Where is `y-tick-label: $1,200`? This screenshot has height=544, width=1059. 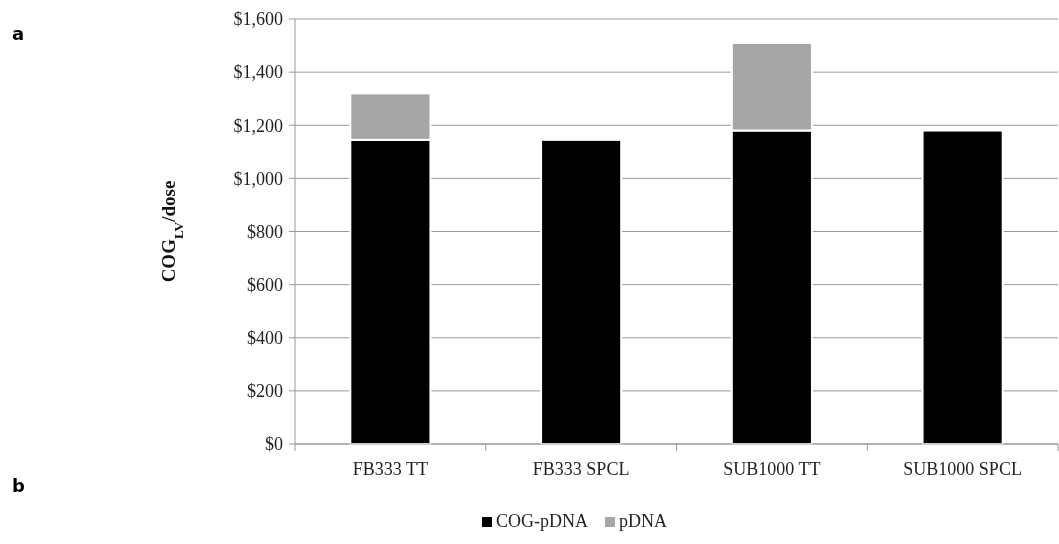 y-tick-label: $1,200 is located at coordinates (258, 125).